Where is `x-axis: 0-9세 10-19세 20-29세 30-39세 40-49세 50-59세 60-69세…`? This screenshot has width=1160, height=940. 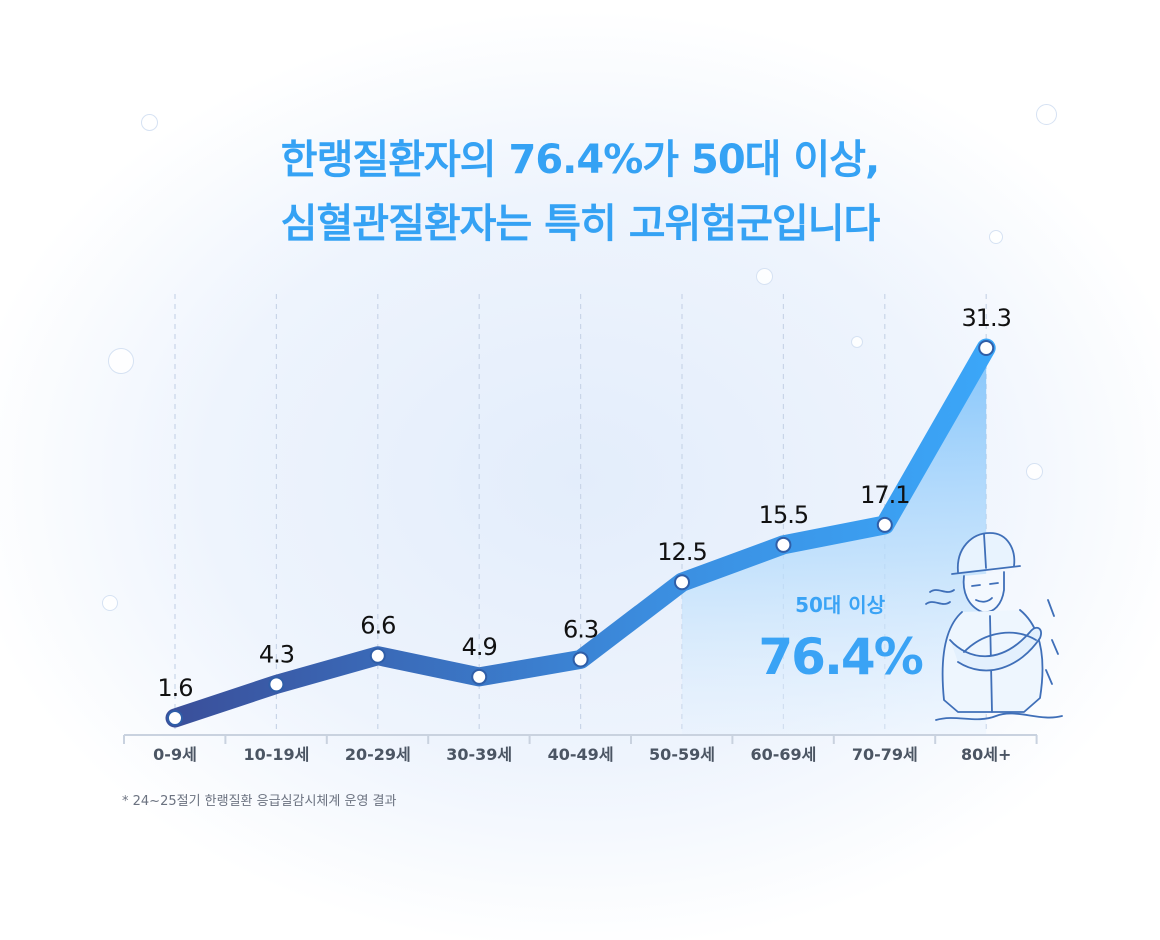
x-axis: 0-9세 10-19세 20-29세 30-39세 40-49세 50-59세 60-69세… is located at coordinates (580, 749).